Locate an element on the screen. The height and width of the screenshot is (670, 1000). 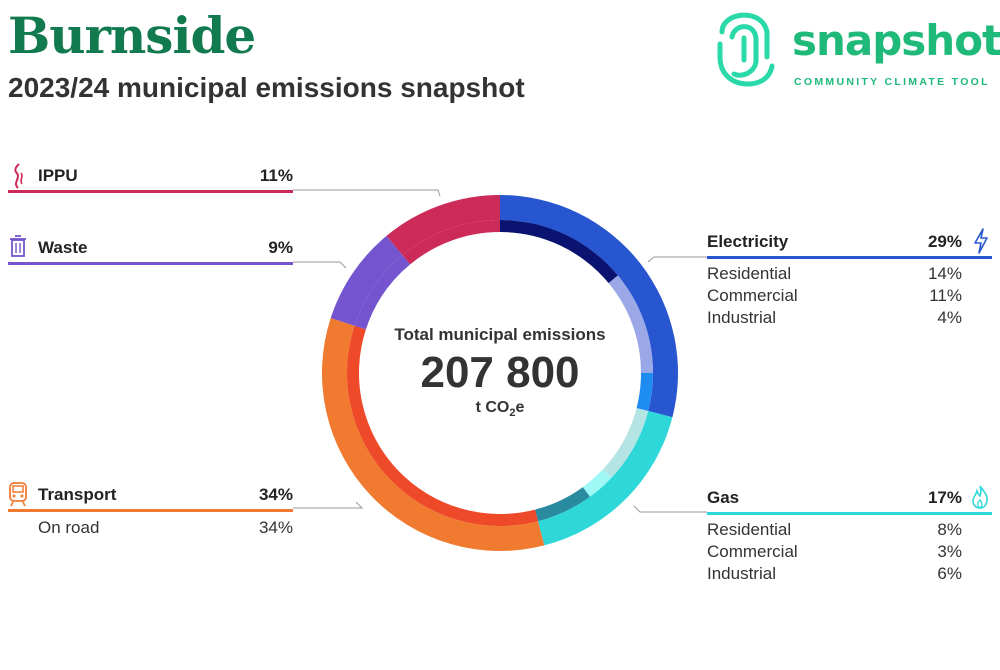
subslice-electricity-commercial is located at coordinates (630, 324).